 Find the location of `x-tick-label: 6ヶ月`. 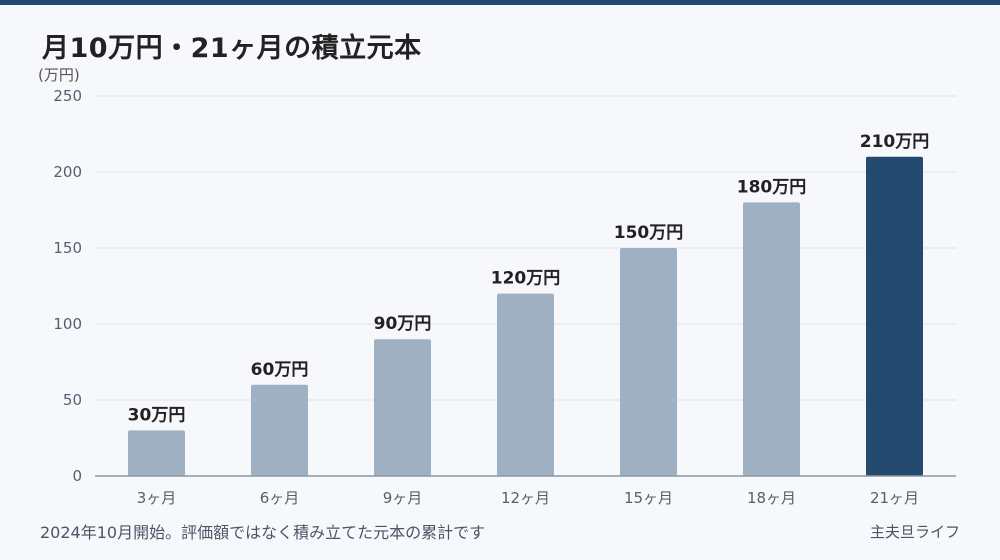

x-tick-label: 6ヶ月 is located at coordinates (280, 498).